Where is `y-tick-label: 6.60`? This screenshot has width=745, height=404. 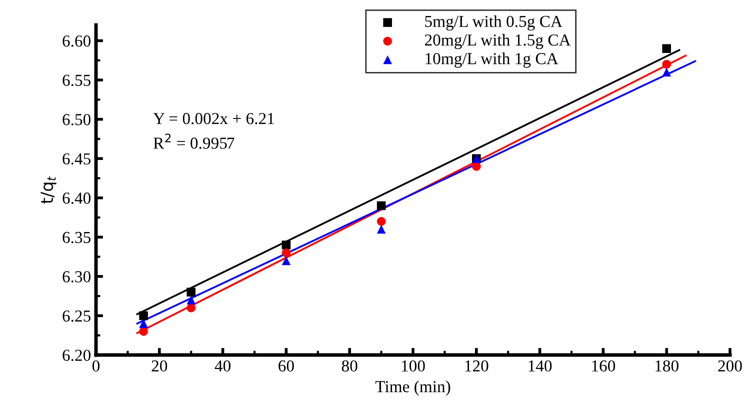 y-tick-label: 6.60 is located at coordinates (76, 41).